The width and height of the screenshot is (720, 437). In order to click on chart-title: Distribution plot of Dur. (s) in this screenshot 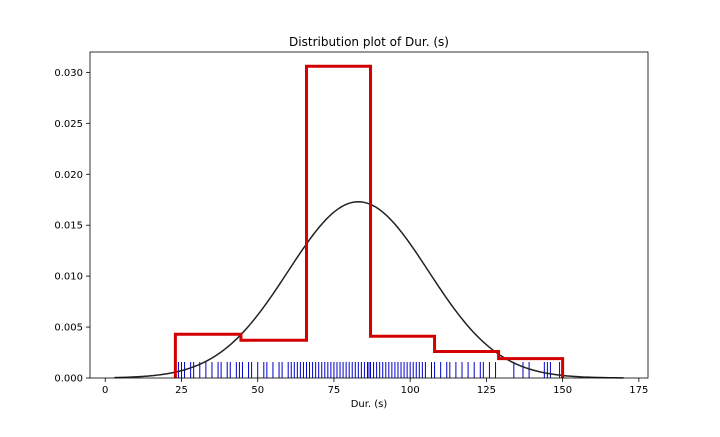, I will do `click(369, 42)`.